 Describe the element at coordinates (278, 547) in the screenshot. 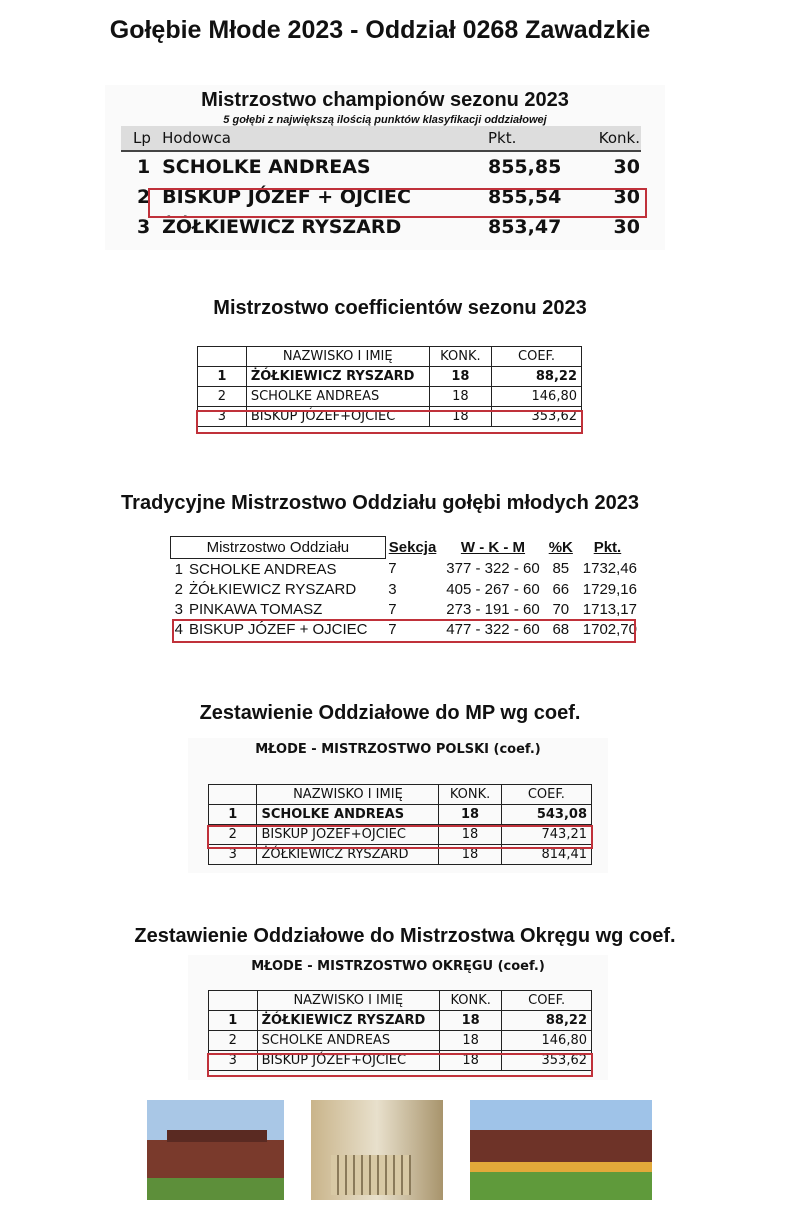

I see `column-header: Mistrzostwo Oddziału` at that location.